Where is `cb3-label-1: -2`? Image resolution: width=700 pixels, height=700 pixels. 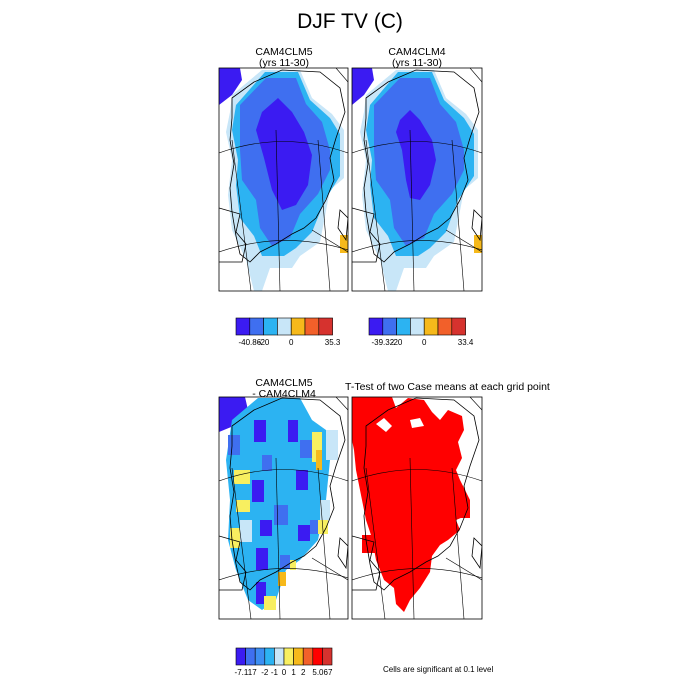
cb3-label-1: -2 is located at coordinates (265, 672).